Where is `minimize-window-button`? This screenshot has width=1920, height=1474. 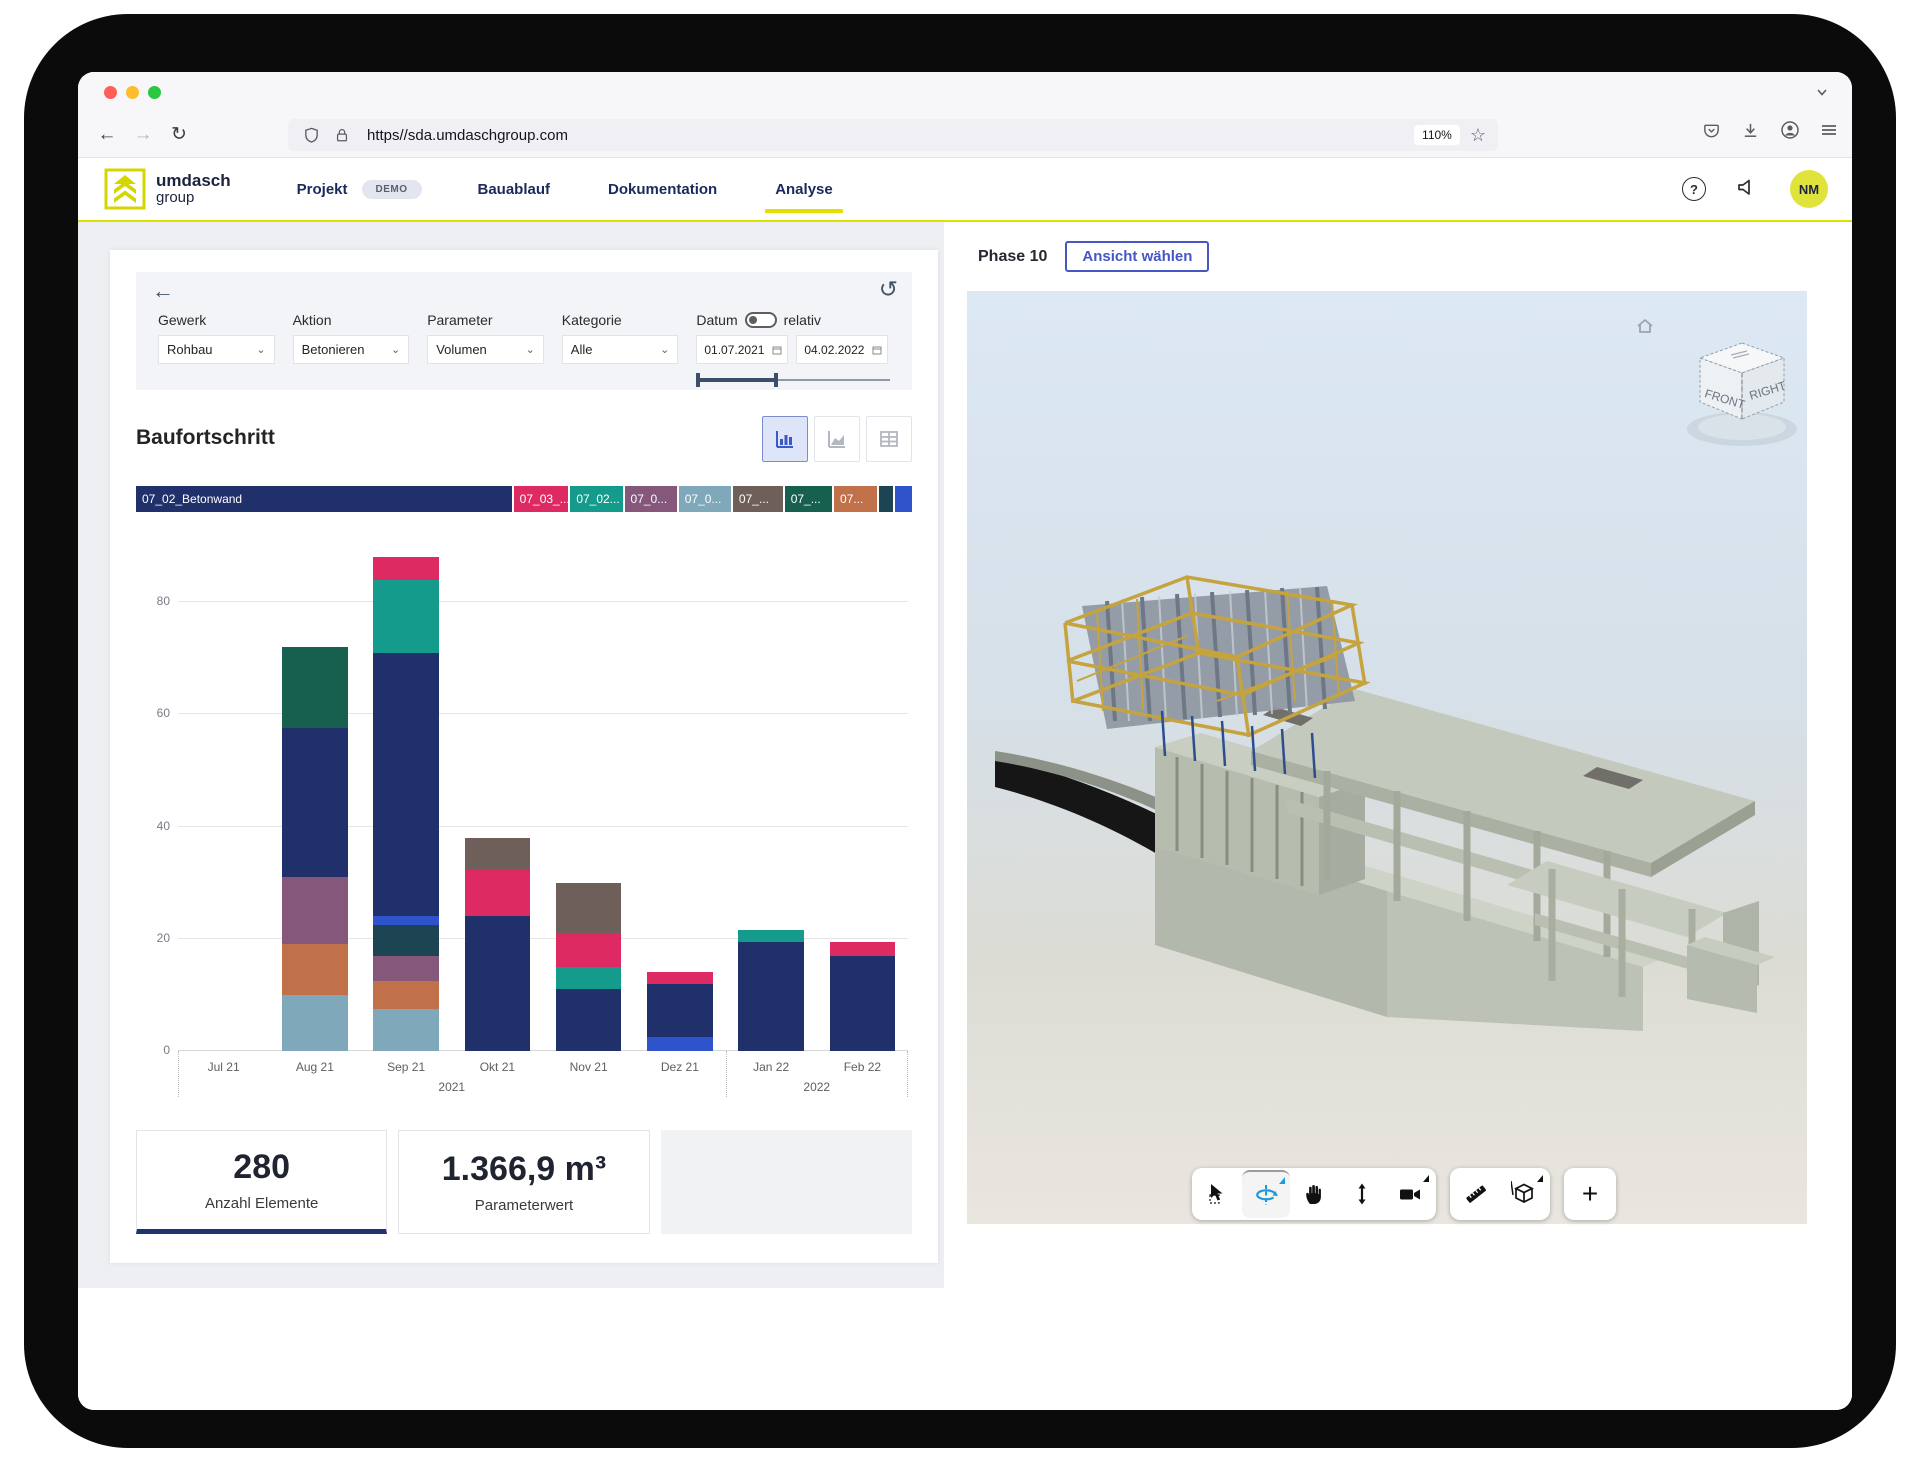
minimize-window-button is located at coordinates (132, 92).